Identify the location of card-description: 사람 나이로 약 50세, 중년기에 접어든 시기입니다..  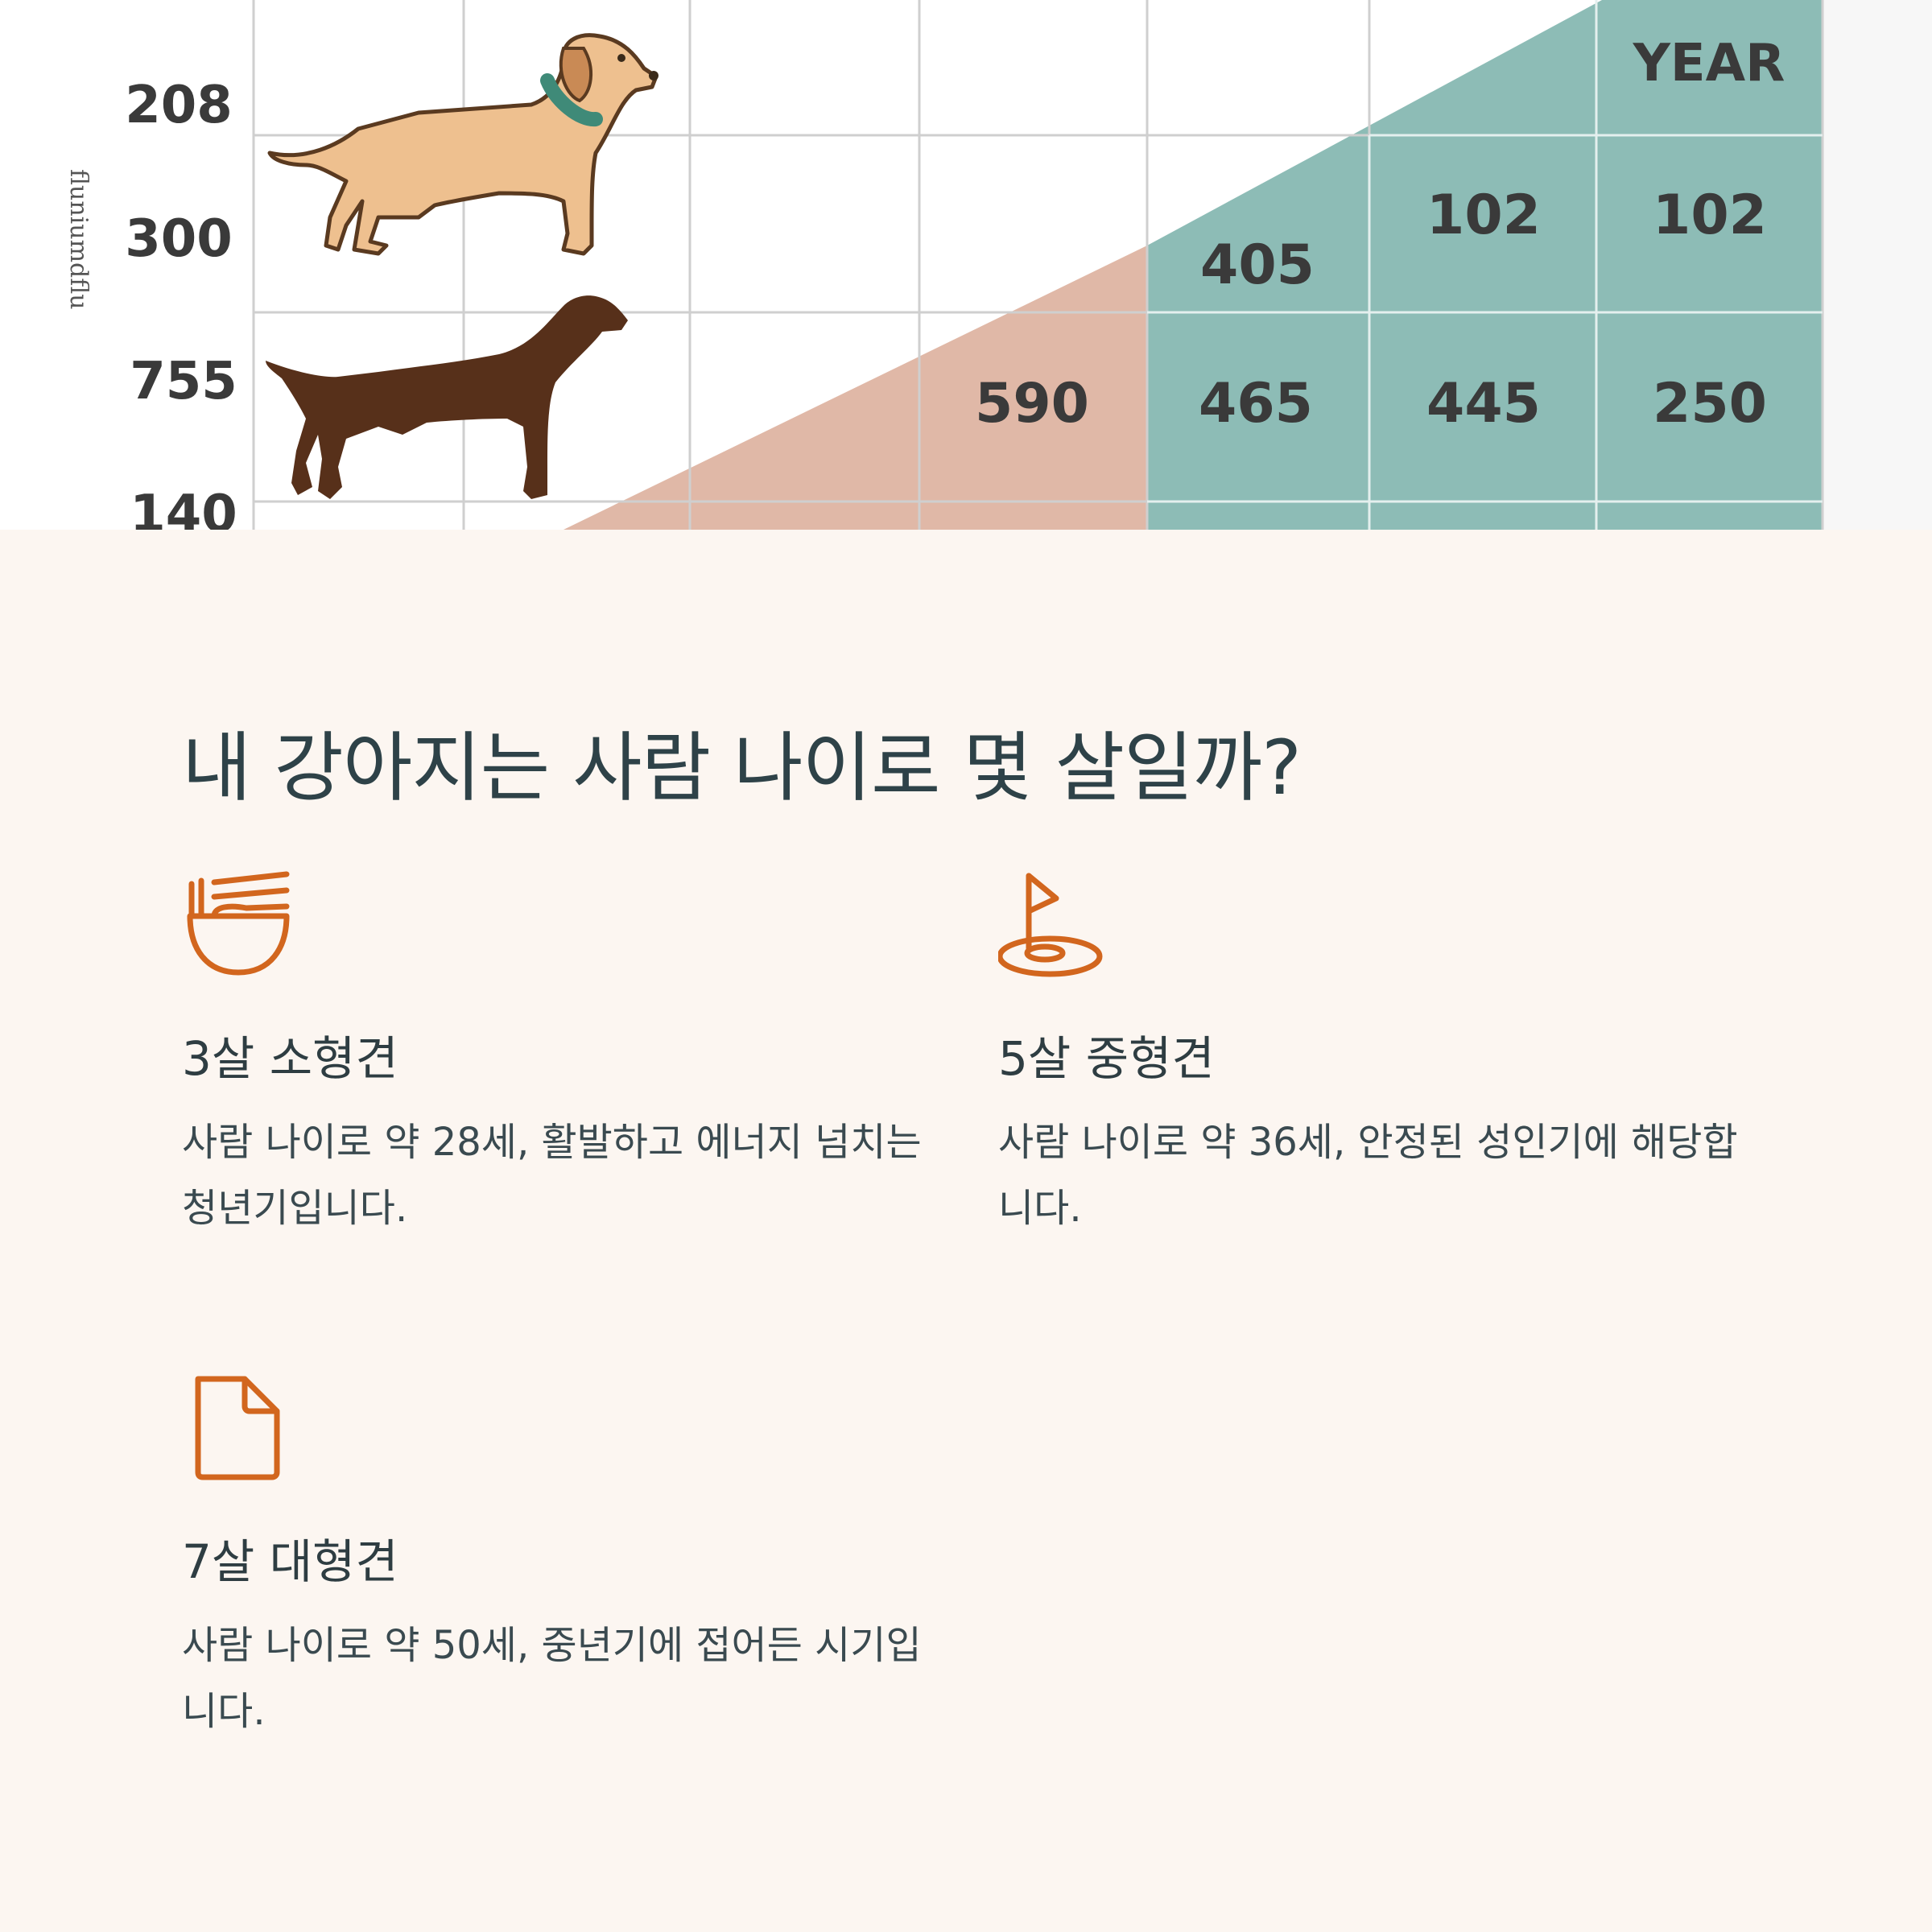
(552, 1678).